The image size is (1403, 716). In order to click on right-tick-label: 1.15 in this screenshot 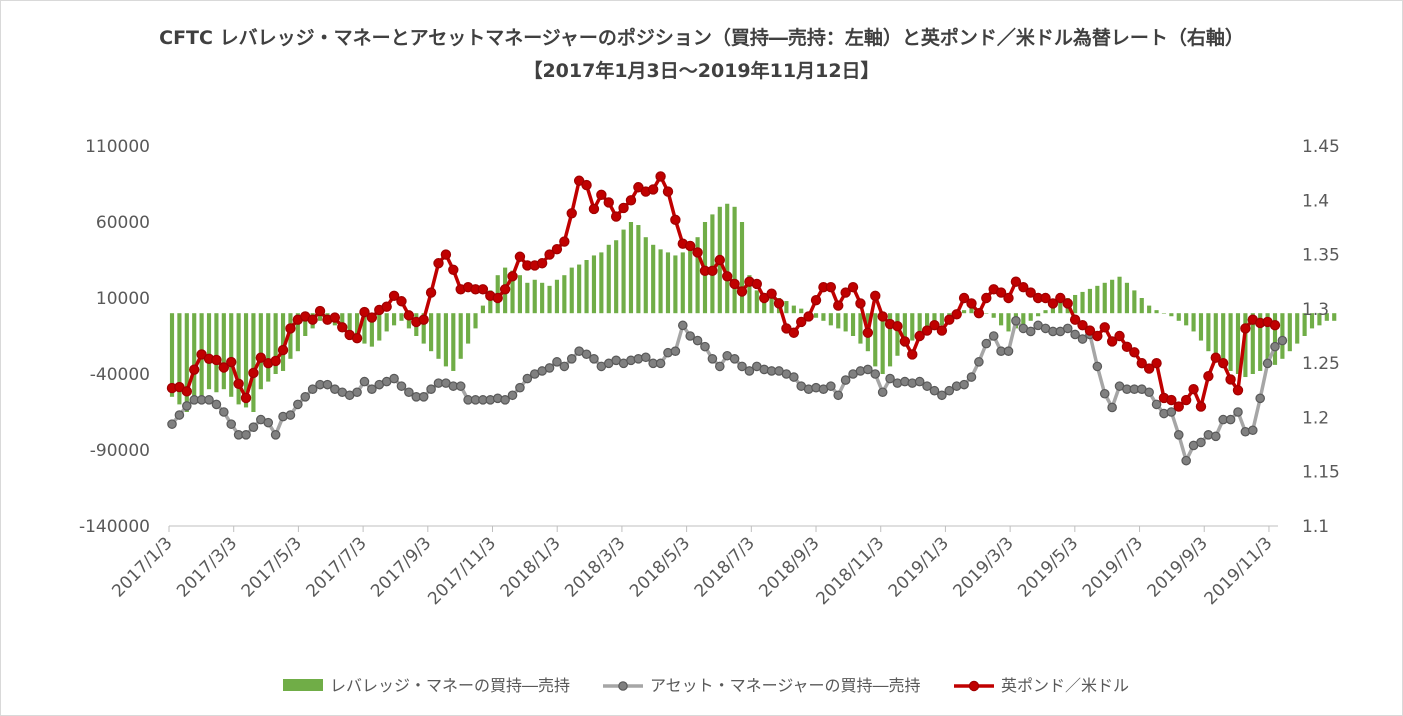, I will do `click(1321, 473)`.